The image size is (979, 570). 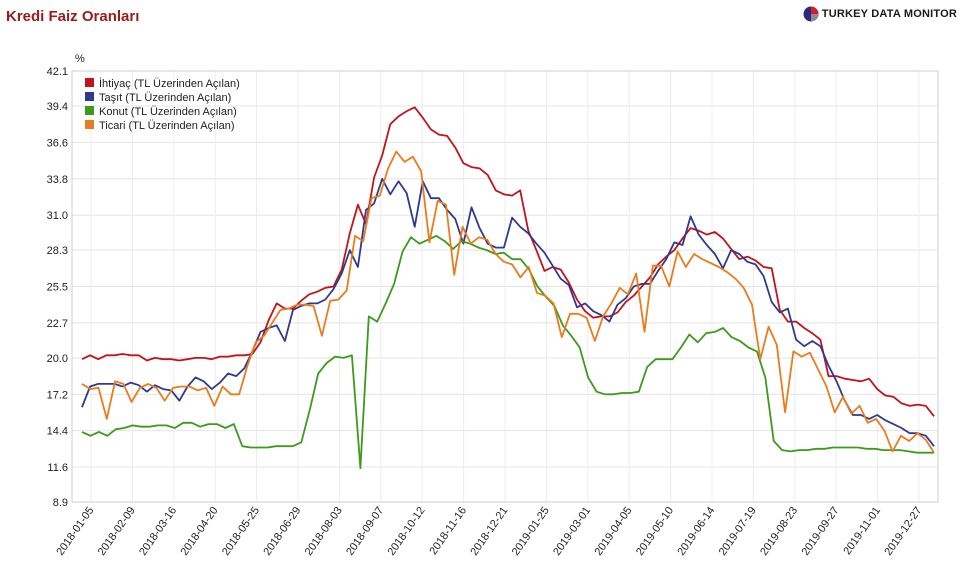 I want to click on legend-label-1: Taşıt (TL Üzerinden Açılan), so click(x=165, y=98).